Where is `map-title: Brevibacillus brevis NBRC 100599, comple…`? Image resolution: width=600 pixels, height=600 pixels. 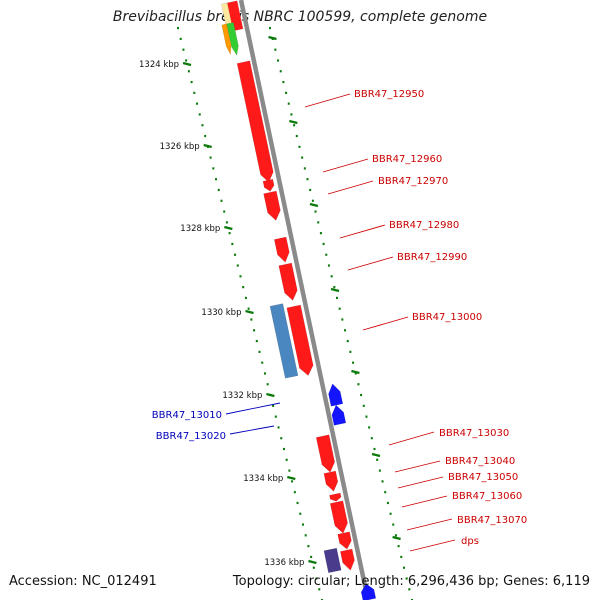
map-title: Brevibacillus brevis NBRC 100599, comple… is located at coordinates (300, 17).